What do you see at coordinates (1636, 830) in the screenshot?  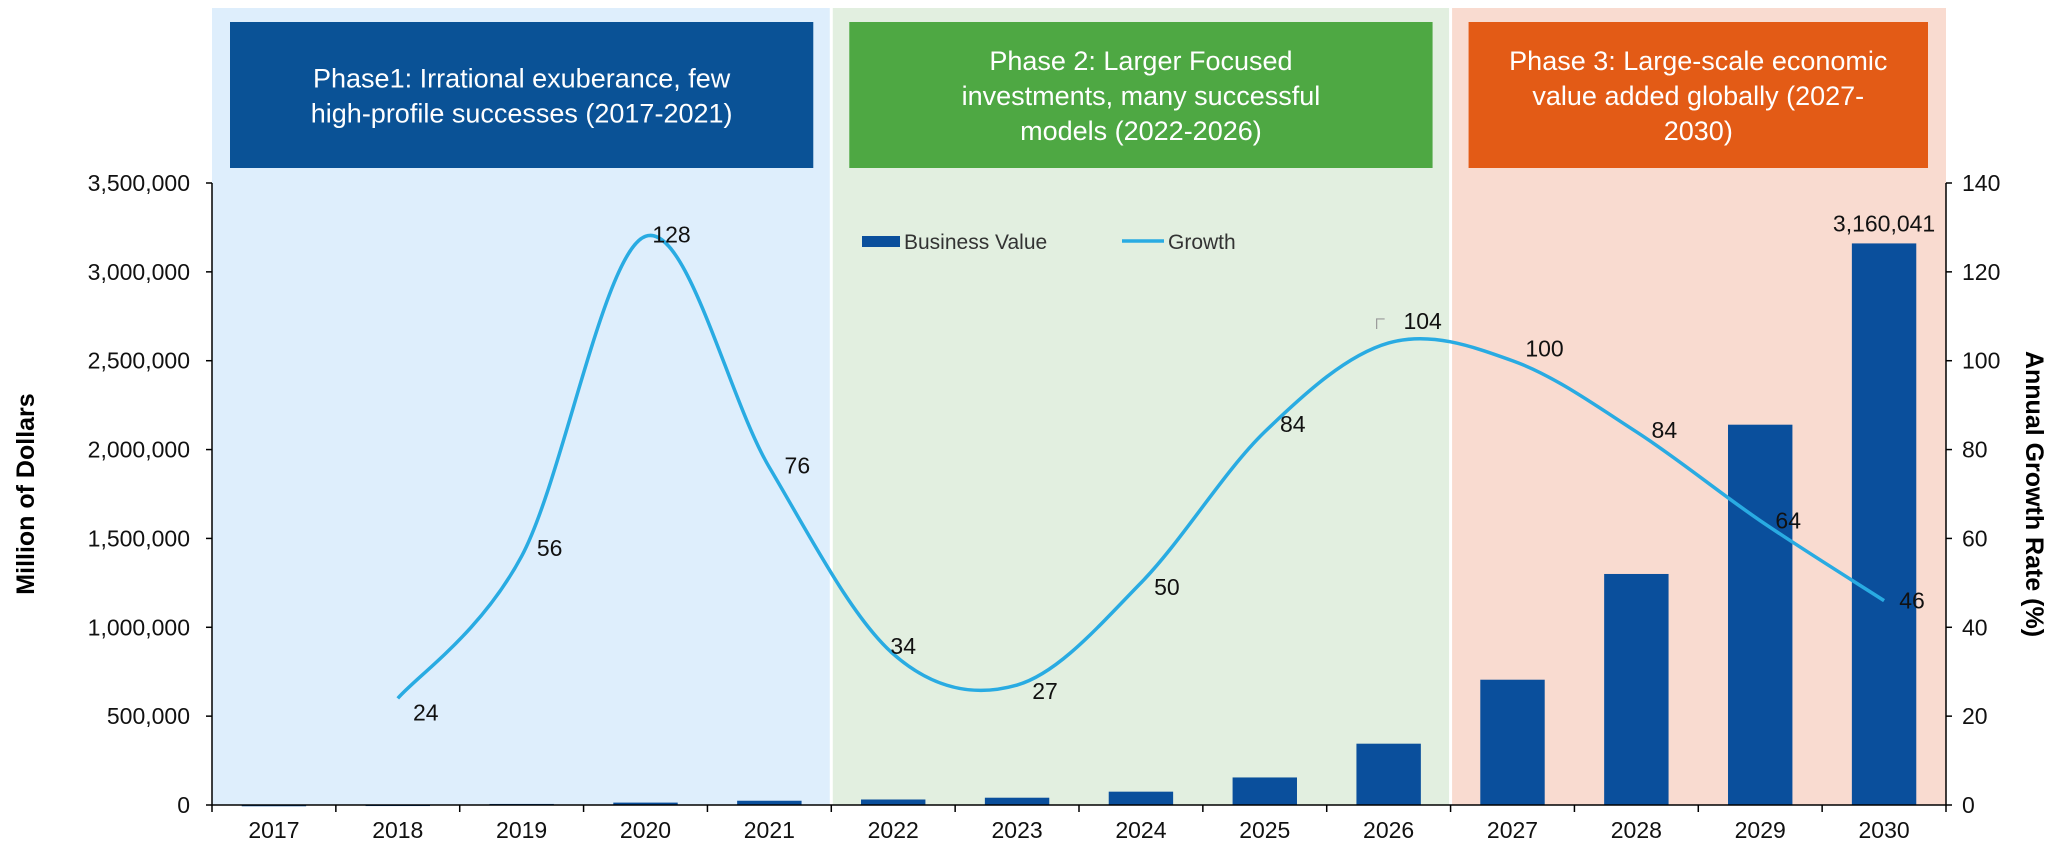 I see `x-tick-label: 2028` at bounding box center [1636, 830].